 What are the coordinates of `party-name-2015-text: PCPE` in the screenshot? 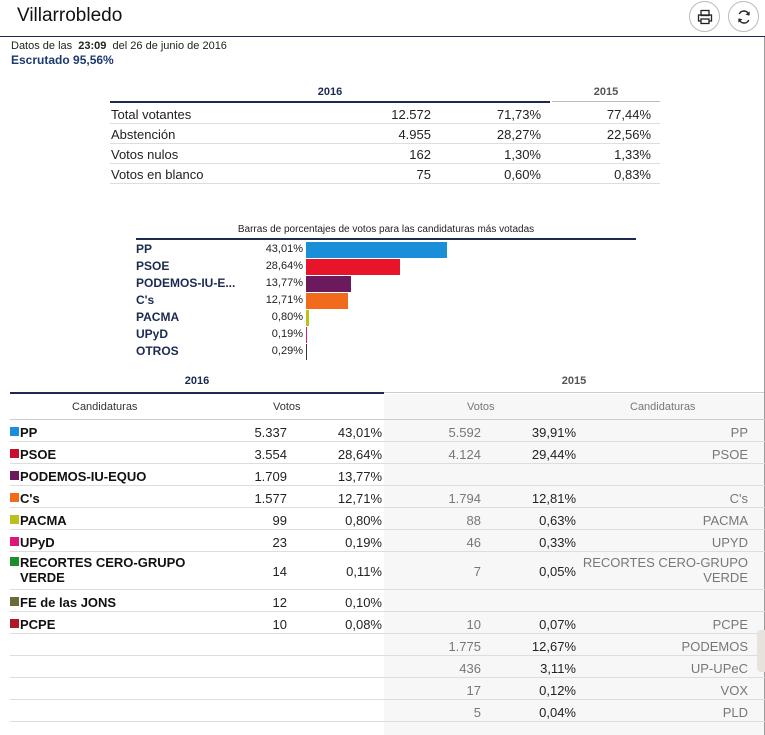 It's located at (730, 624).